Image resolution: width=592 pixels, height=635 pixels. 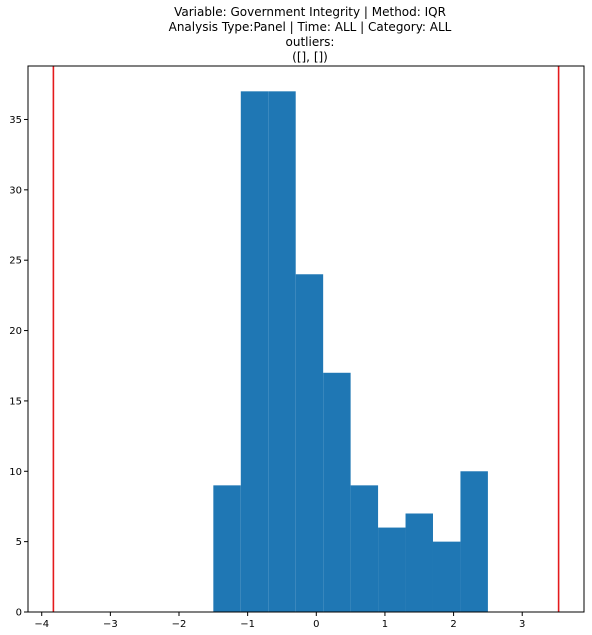 I want to click on x-tick-label: −2, so click(x=179, y=624).